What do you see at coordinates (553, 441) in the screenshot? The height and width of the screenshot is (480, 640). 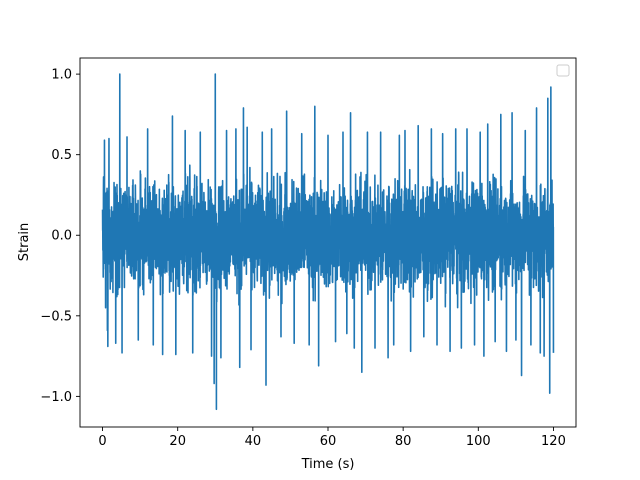 I see `x-tick-label: 120` at bounding box center [553, 441].